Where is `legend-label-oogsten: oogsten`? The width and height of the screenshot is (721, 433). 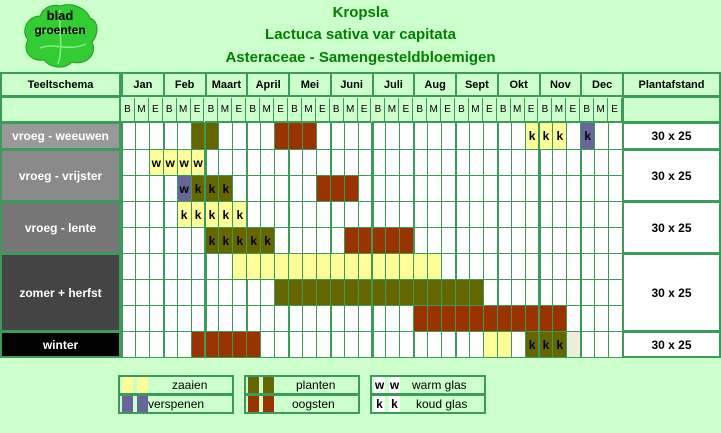
legend-label-oogsten: oogsten is located at coordinates (313, 404).